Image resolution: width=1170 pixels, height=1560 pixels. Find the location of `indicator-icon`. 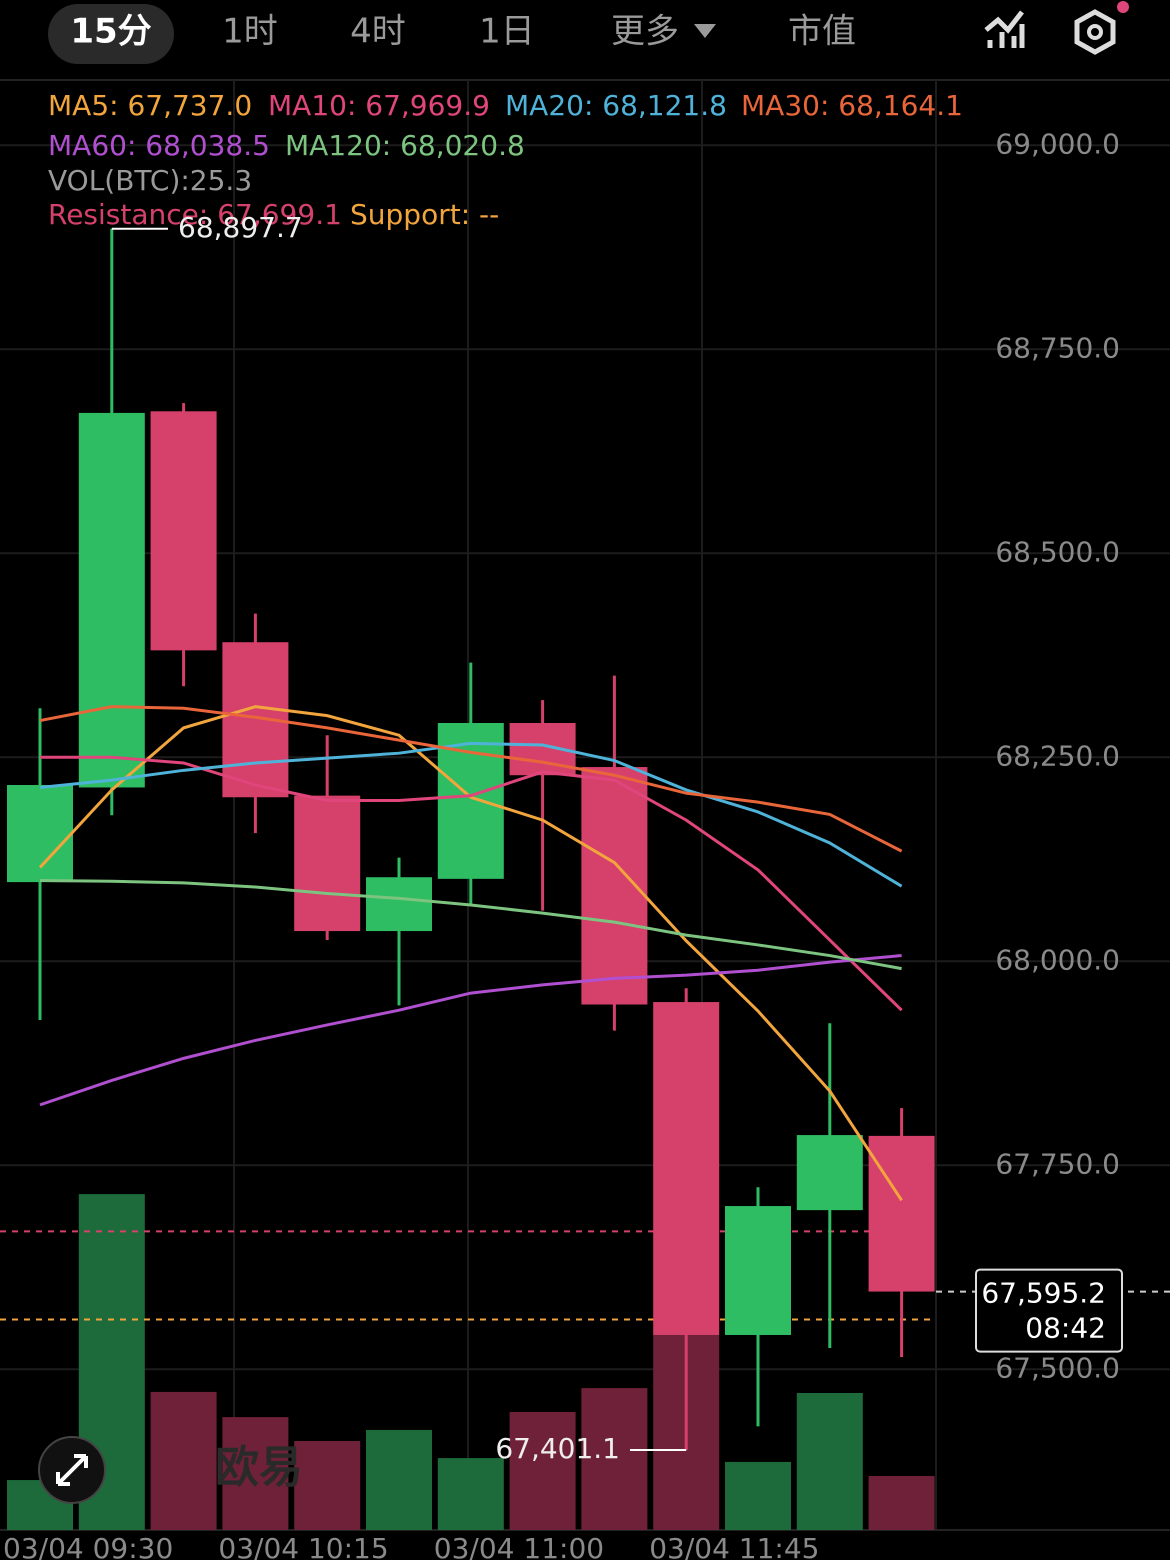

indicator-icon is located at coordinates (1004, 29).